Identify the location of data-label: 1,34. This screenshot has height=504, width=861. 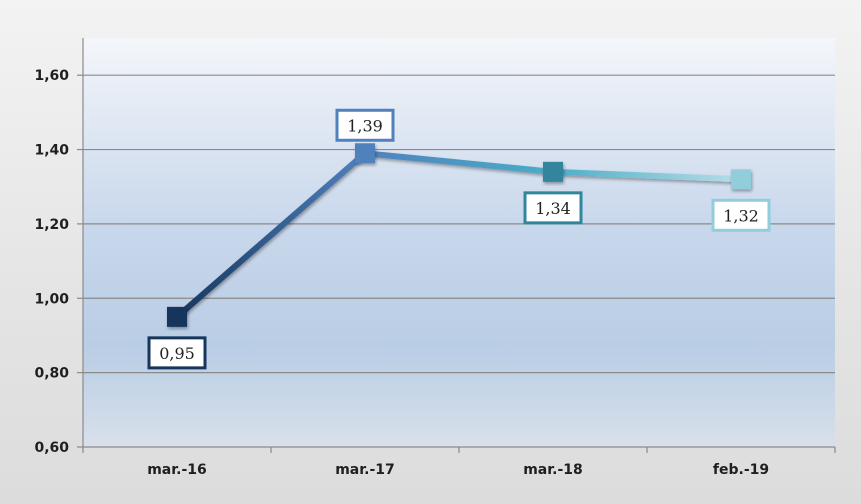
(553, 208).